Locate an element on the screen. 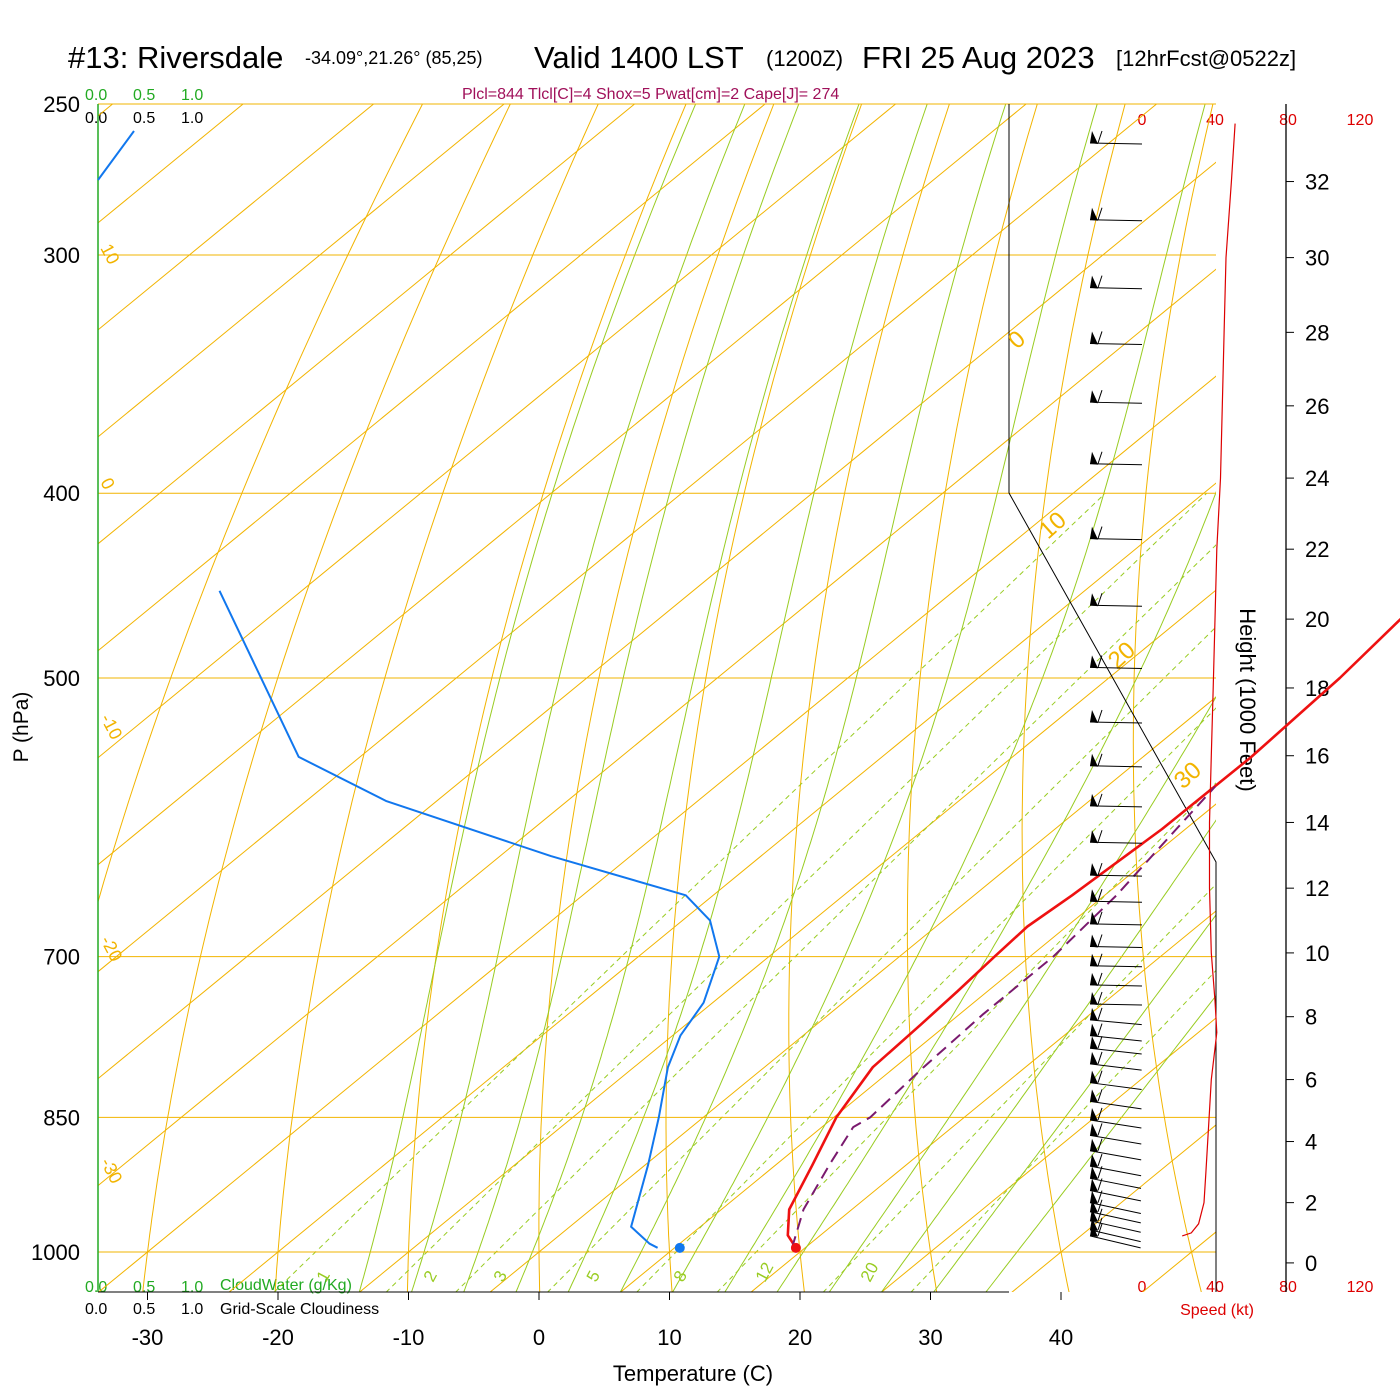 Image resolution: width=1400 pixels, height=1400 pixels. speed-tick: 0 is located at coordinates (1142, 120).